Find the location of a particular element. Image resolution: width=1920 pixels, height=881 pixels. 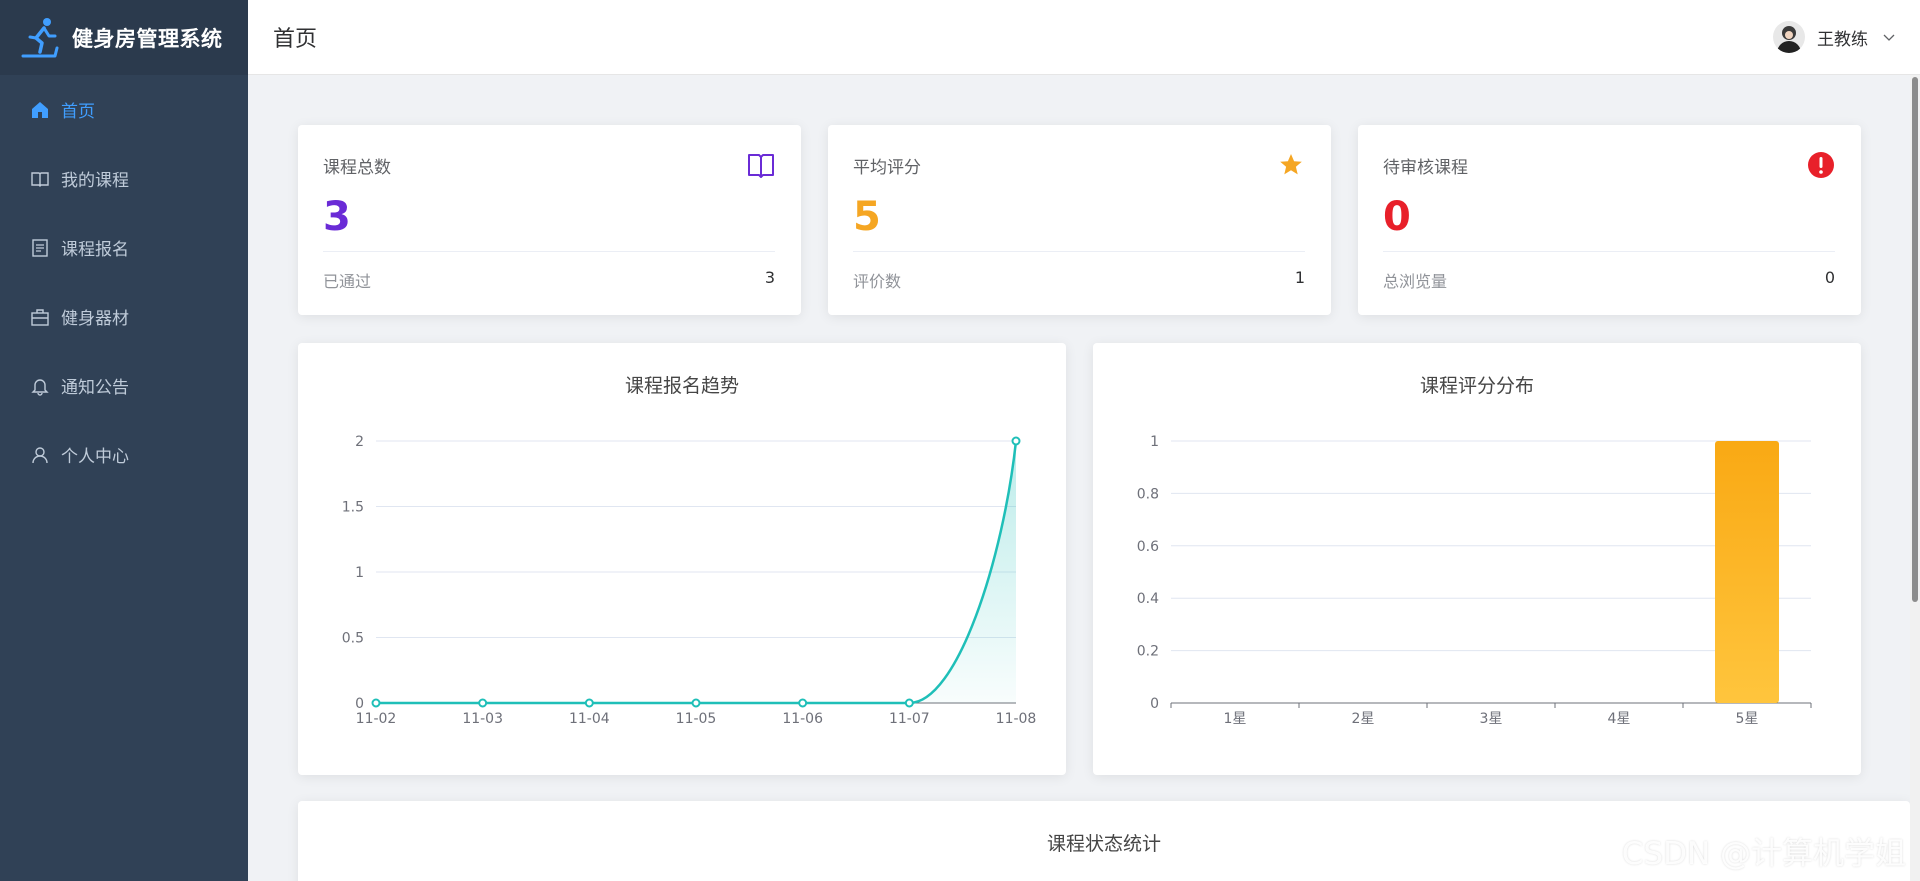

course-status-card: 课程状态统计 is located at coordinates (1104, 841).